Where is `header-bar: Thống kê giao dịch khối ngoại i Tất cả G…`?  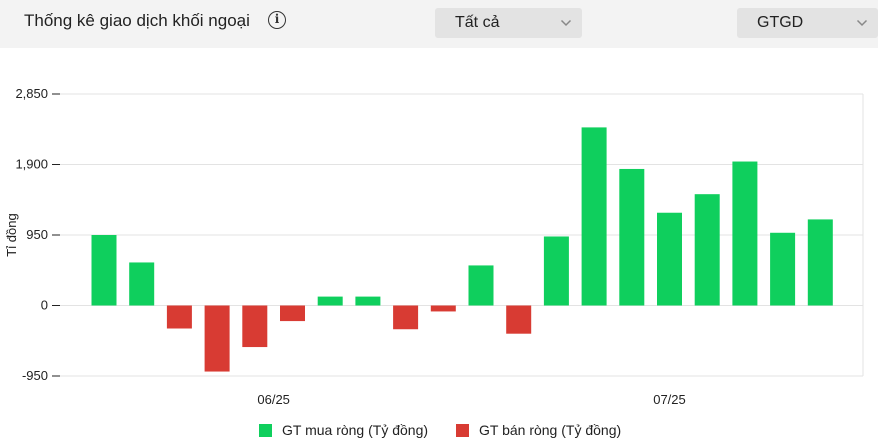
header-bar: Thống kê giao dịch khối ngoại i Tất cả G… is located at coordinates (439, 24).